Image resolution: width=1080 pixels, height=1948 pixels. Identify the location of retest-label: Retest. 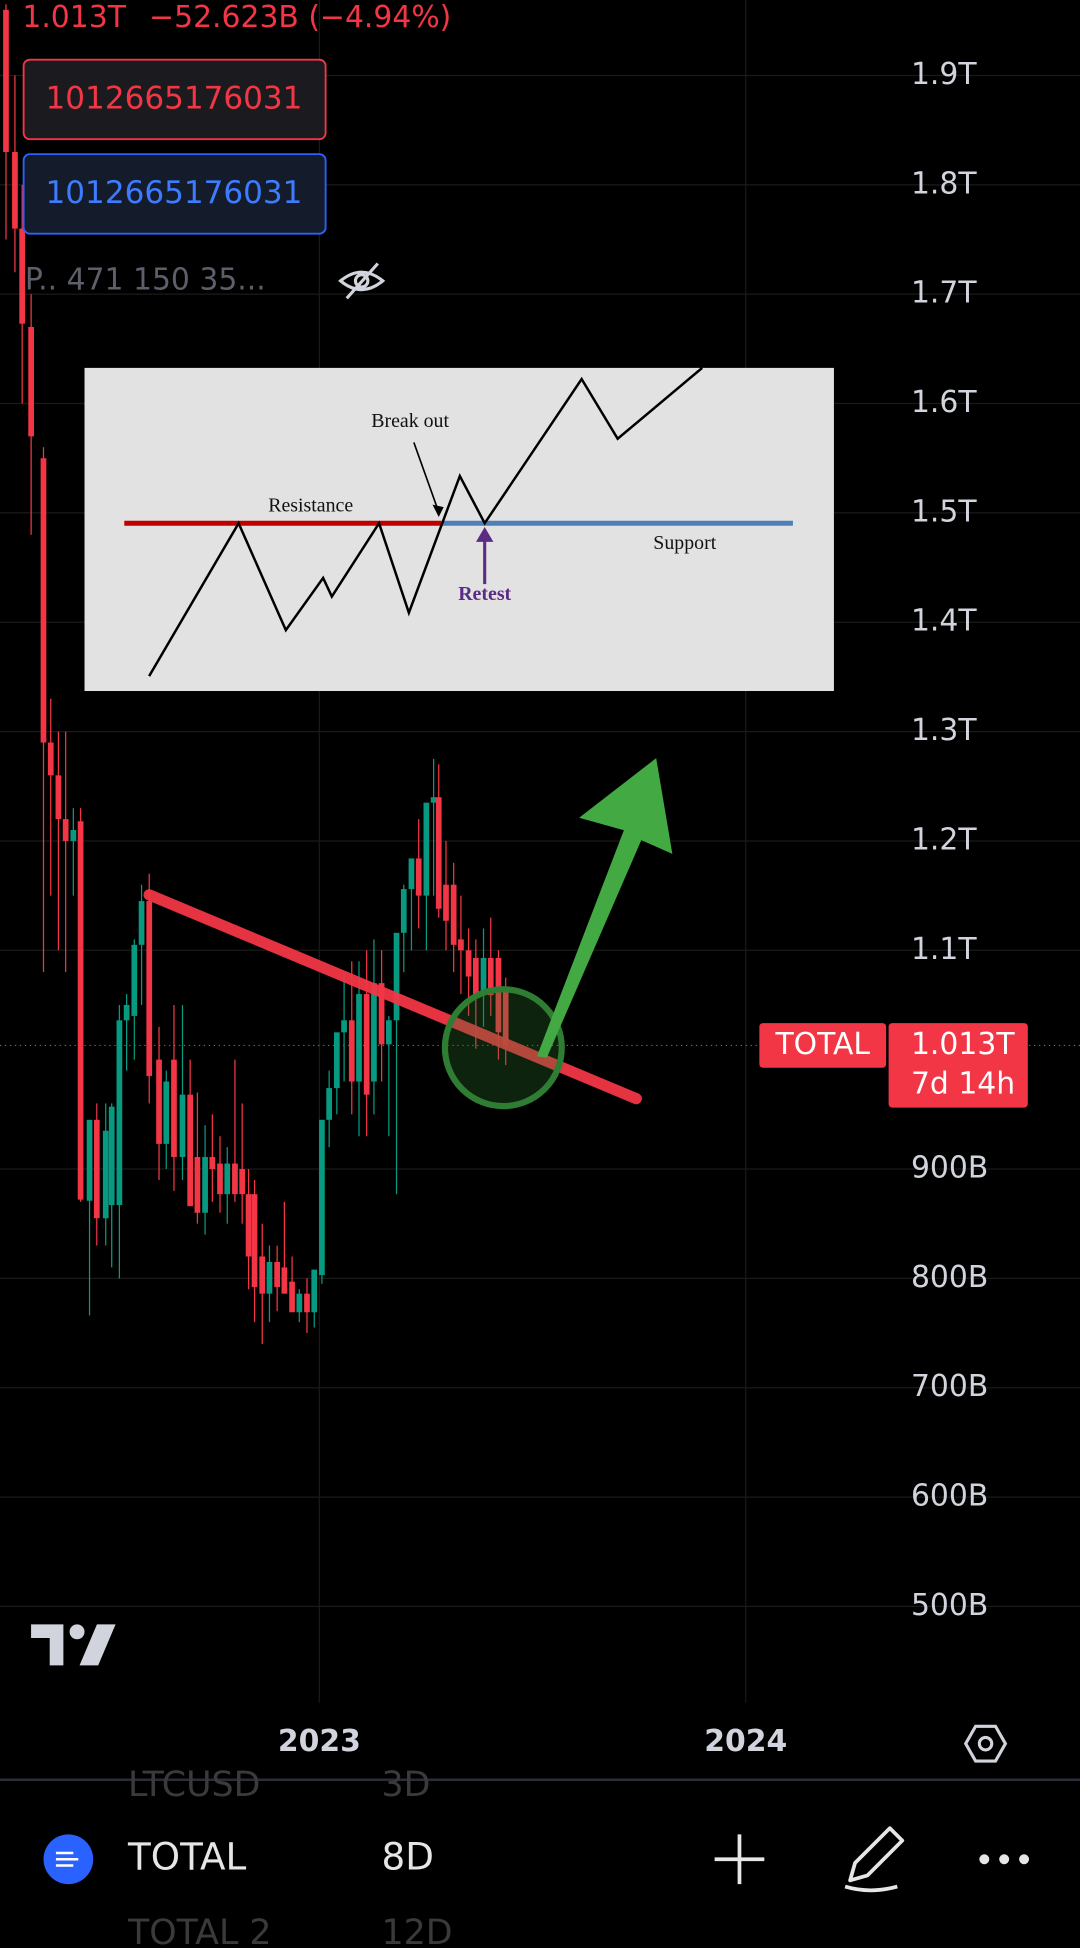
(484, 594).